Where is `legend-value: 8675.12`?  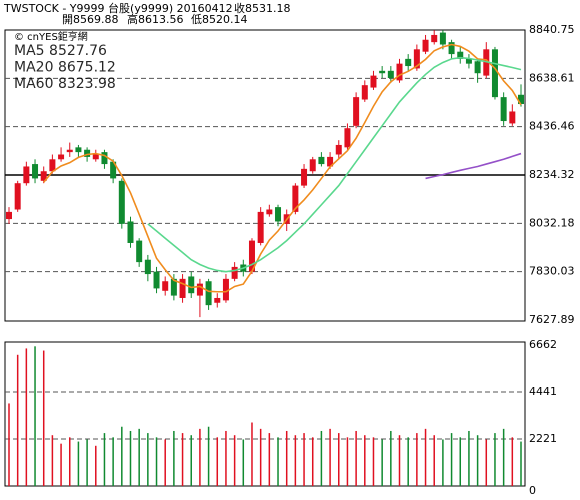
legend-value: 8675.12 is located at coordinates (87, 68).